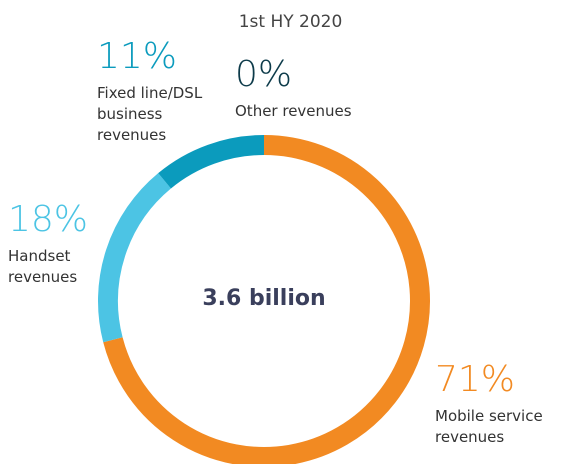 This screenshot has width=561, height=464. What do you see at coordinates (137, 56) in the screenshot?
I see `value-label: 11%` at bounding box center [137, 56].